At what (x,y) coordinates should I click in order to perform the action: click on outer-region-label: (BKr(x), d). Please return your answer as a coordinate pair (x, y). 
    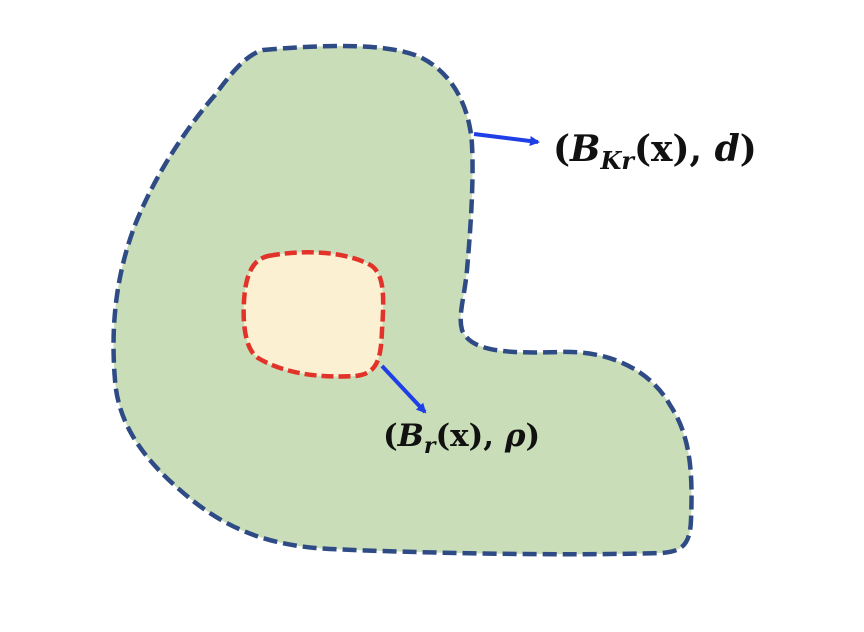
    Looking at the image, I should click on (655, 151).